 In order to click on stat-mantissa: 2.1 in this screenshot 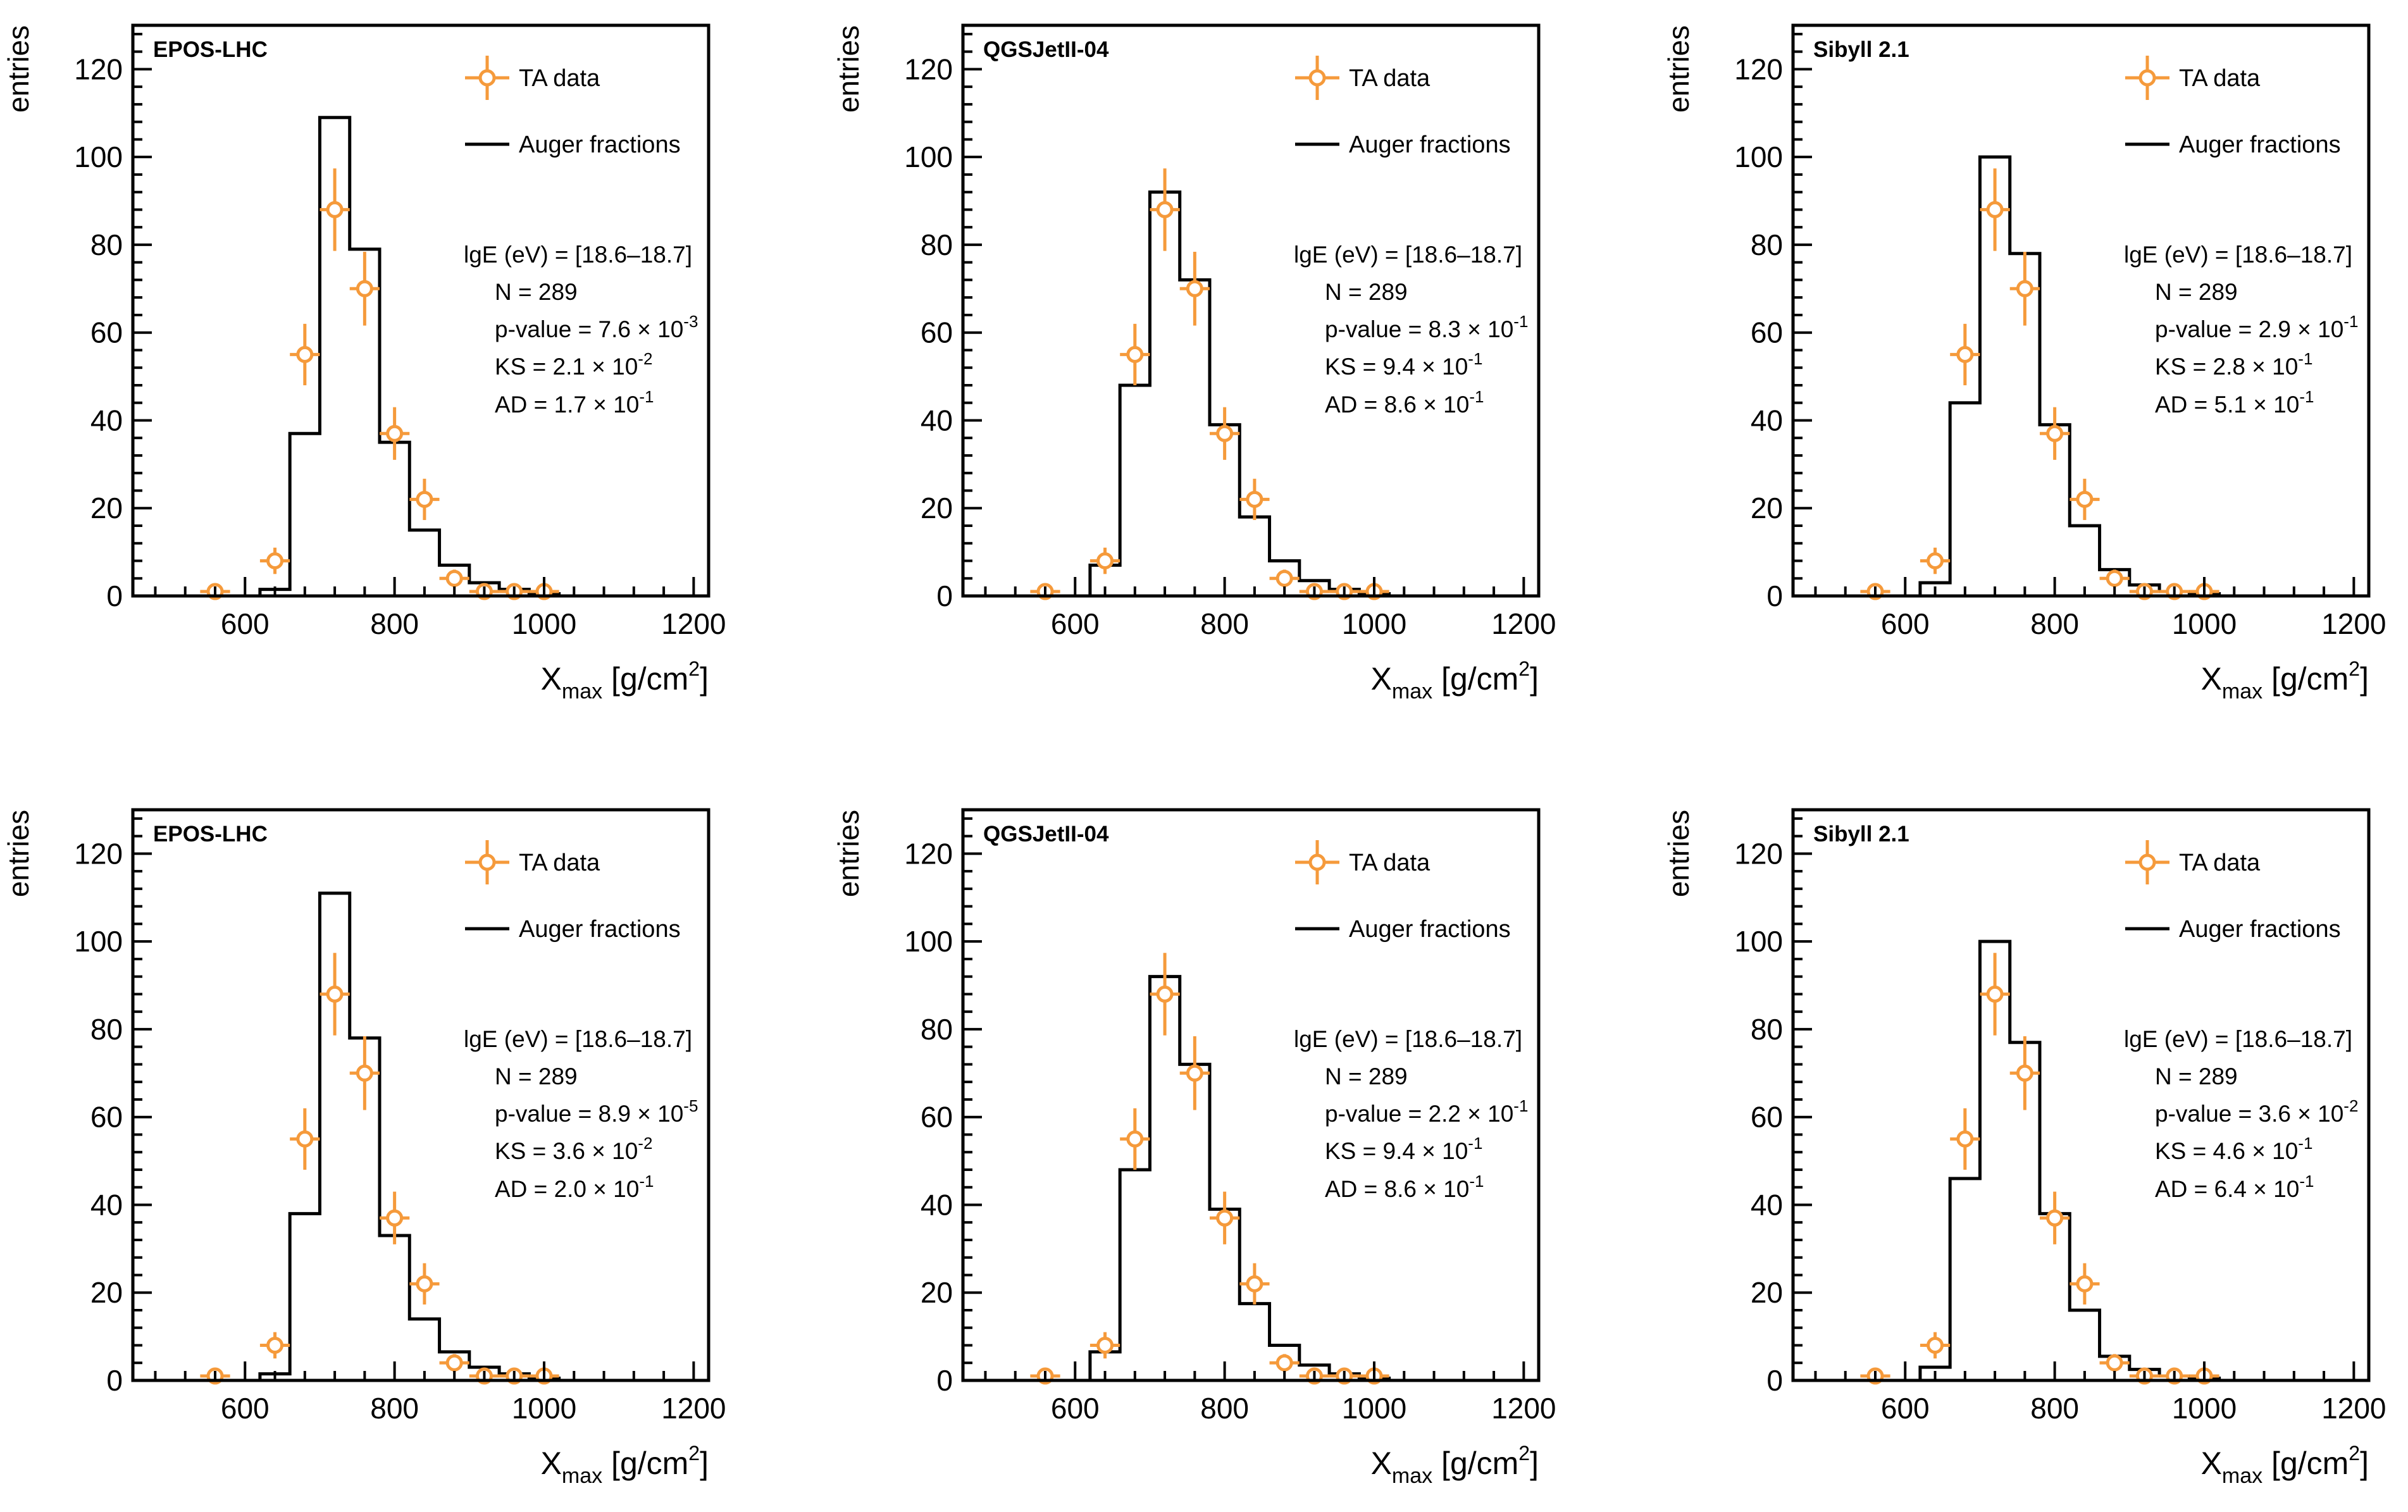, I will do `click(569, 367)`.